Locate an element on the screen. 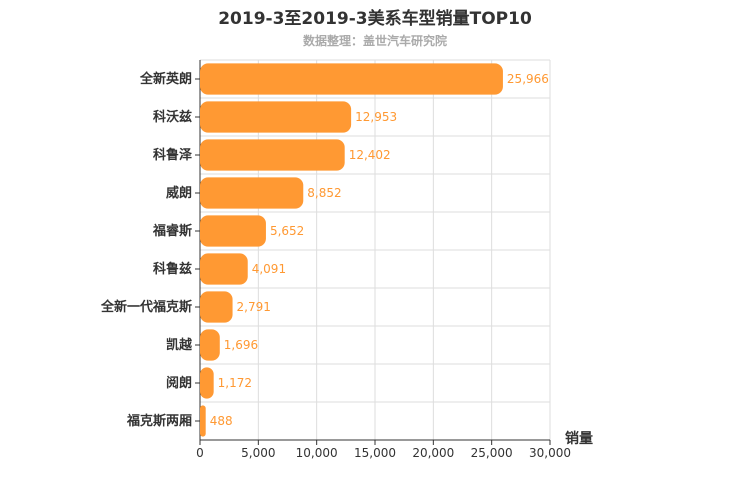 This screenshot has width=750, height=500. category-label: 科鲁泽 is located at coordinates (173, 155).